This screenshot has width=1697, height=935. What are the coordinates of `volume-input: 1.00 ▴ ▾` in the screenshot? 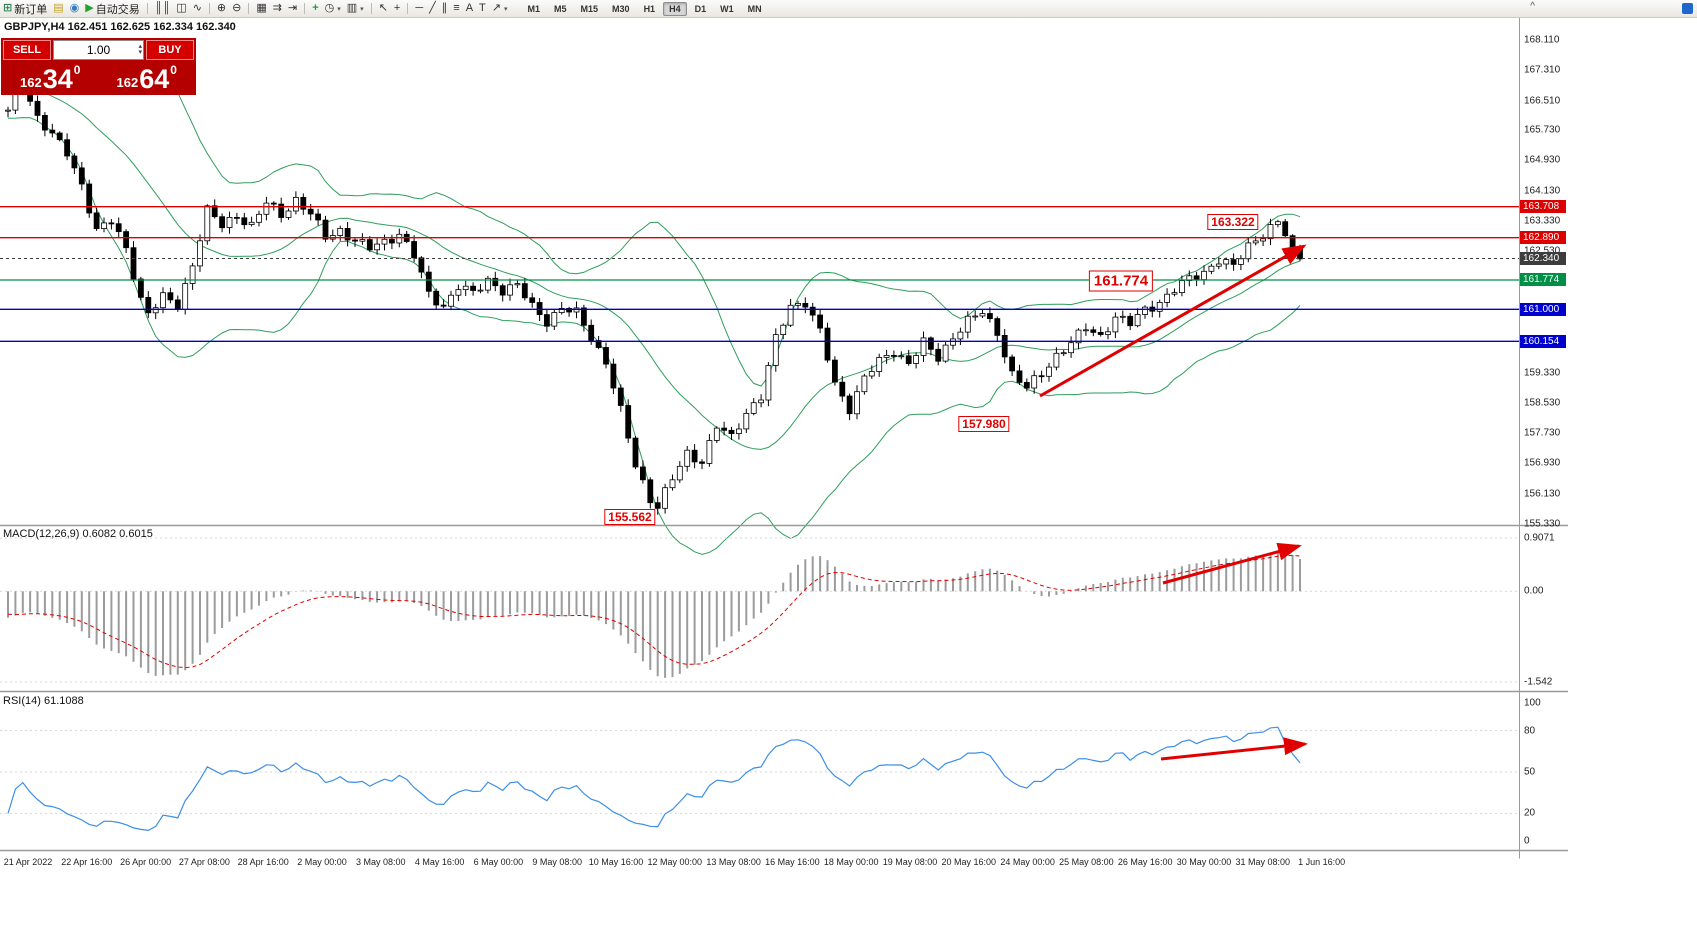 It's located at (98, 50).